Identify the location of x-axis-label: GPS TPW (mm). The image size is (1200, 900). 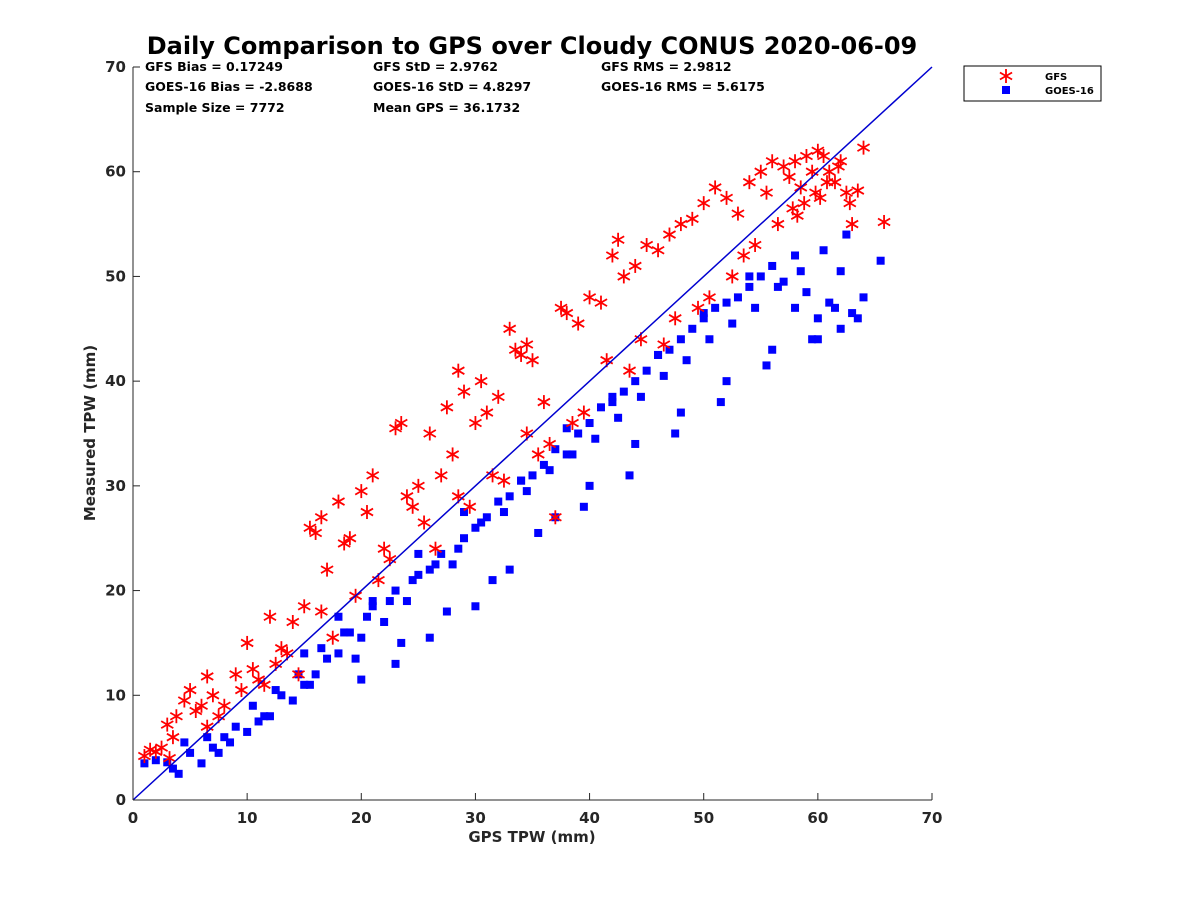
(531, 837).